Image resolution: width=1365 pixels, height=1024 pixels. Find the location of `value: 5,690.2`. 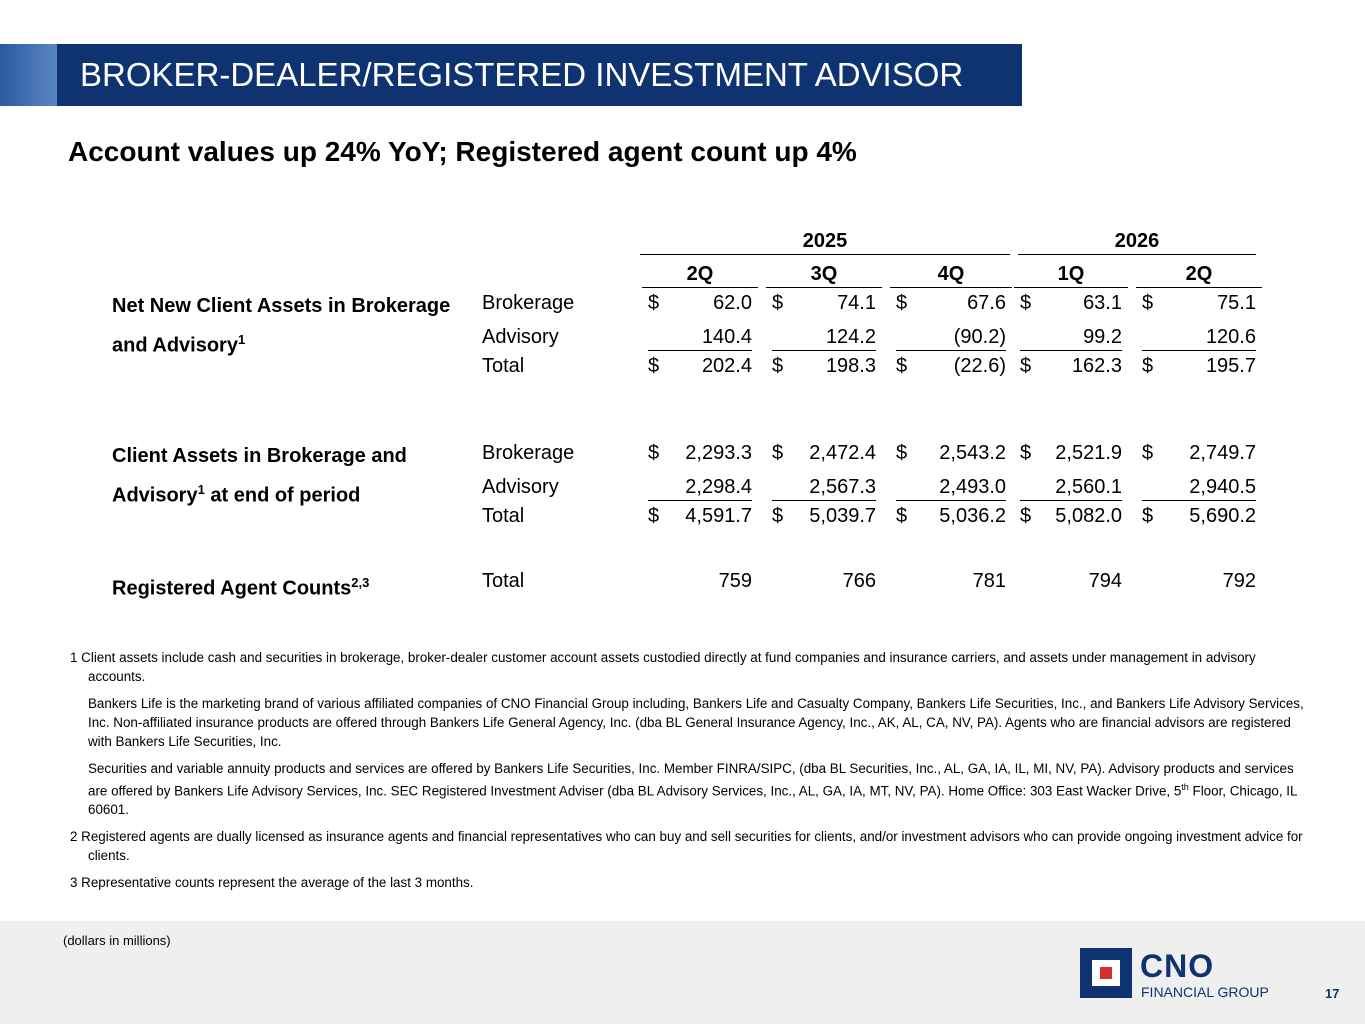

value: 5,690.2 is located at coordinates (1222, 516).